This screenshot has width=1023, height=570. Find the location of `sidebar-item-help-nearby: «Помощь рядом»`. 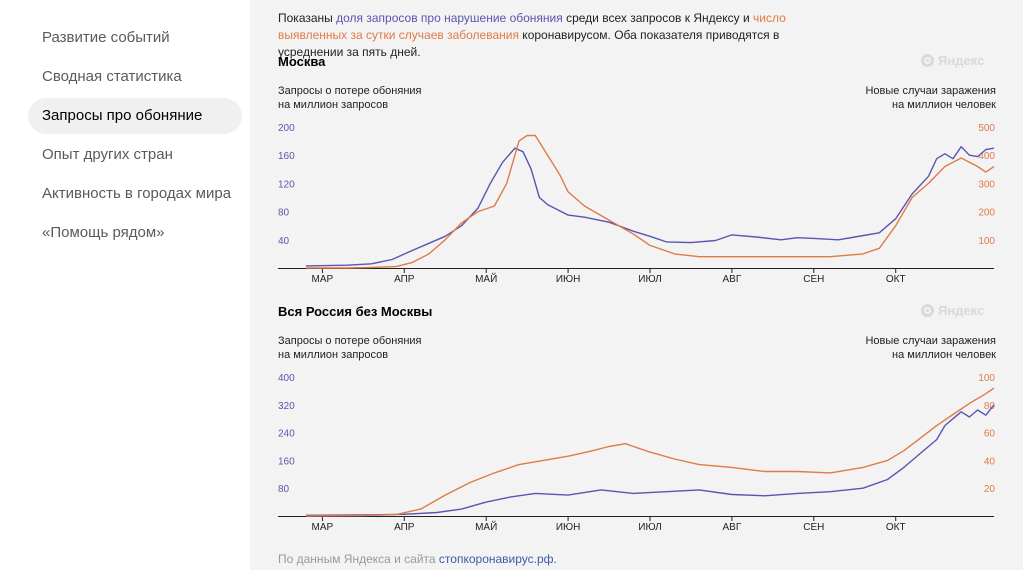

sidebar-item-help-nearby: «Помощь рядом» is located at coordinates (103, 232).